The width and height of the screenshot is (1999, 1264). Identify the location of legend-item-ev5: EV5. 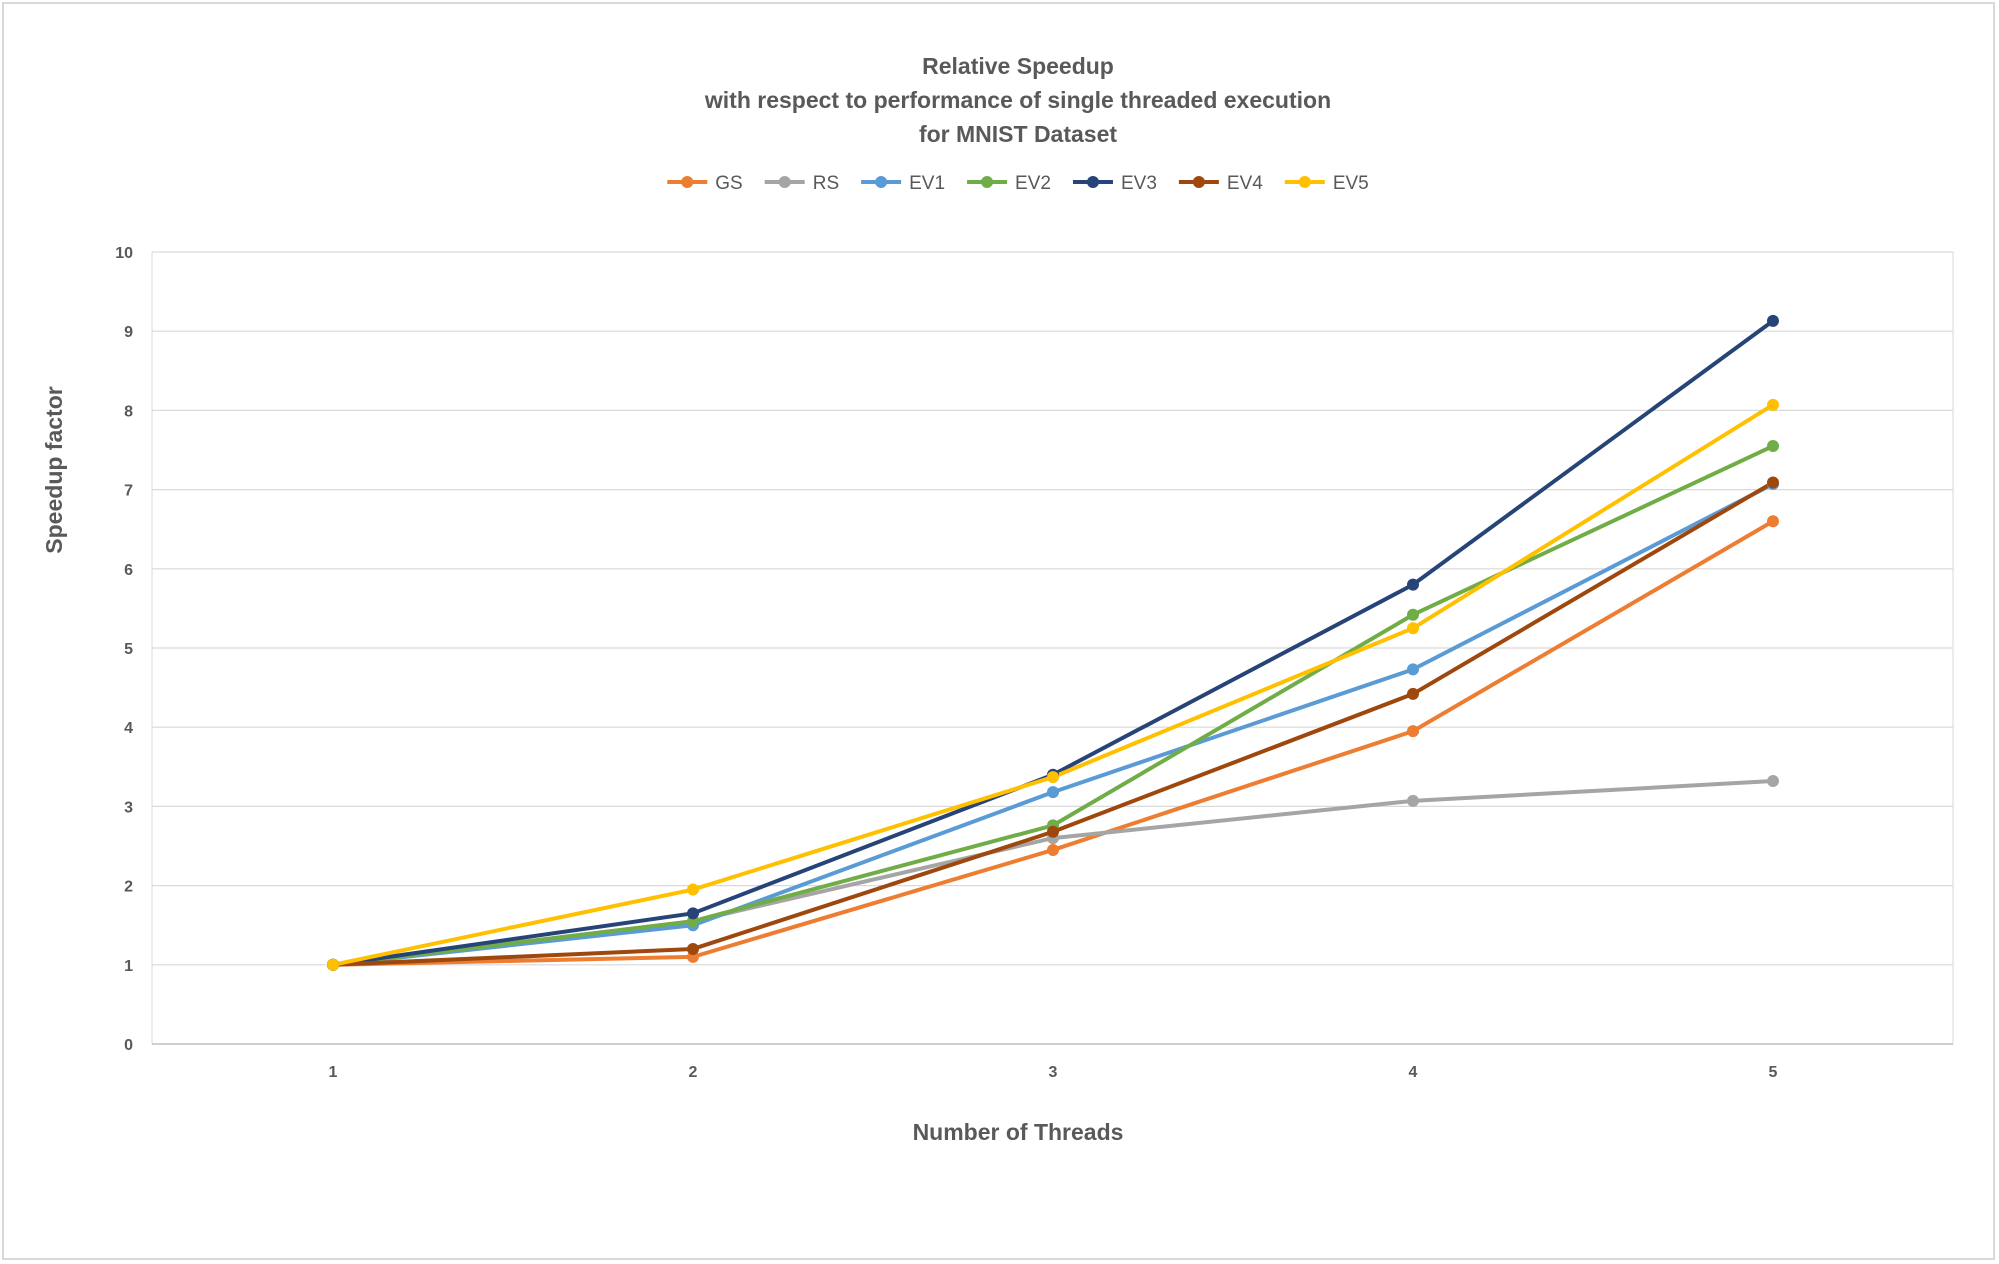
(1326, 183).